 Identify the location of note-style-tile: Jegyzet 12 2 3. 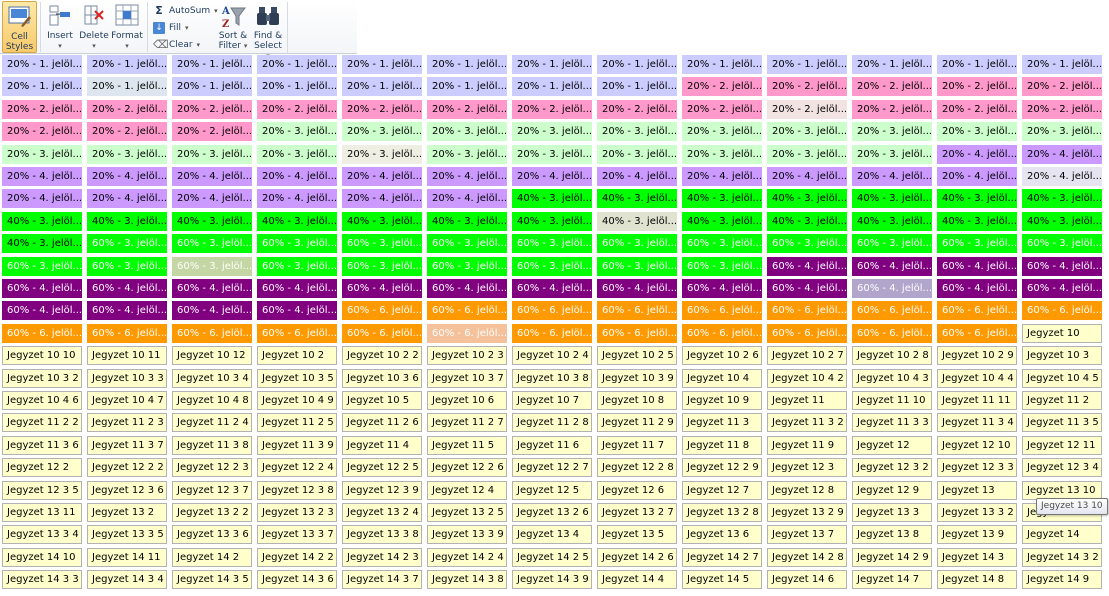
(212, 467).